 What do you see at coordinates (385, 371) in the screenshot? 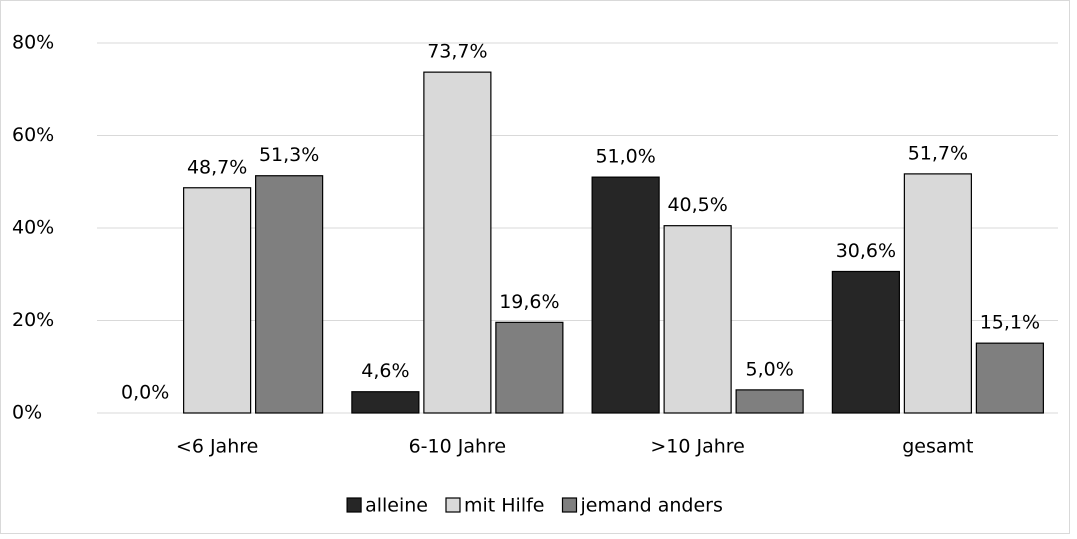
I see `value-label: 4,6%` at bounding box center [385, 371].